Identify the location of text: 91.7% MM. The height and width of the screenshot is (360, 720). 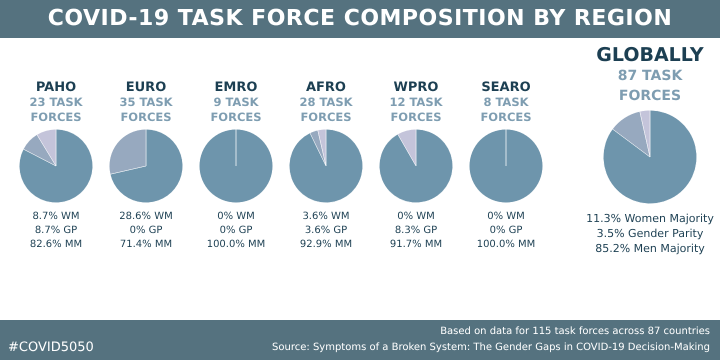
(416, 245).